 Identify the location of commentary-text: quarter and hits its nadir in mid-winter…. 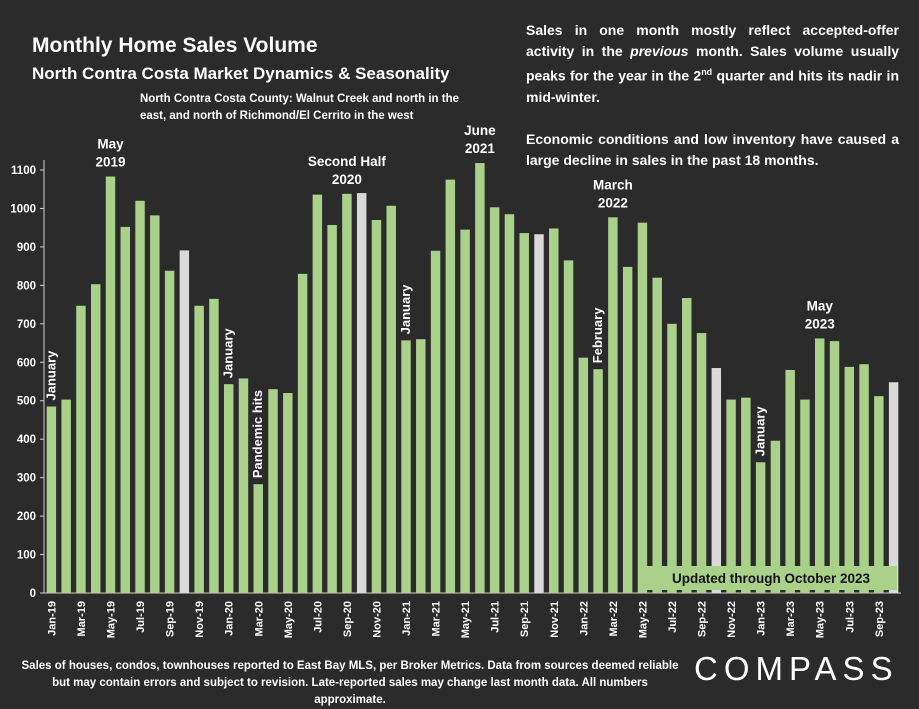
(712, 86).